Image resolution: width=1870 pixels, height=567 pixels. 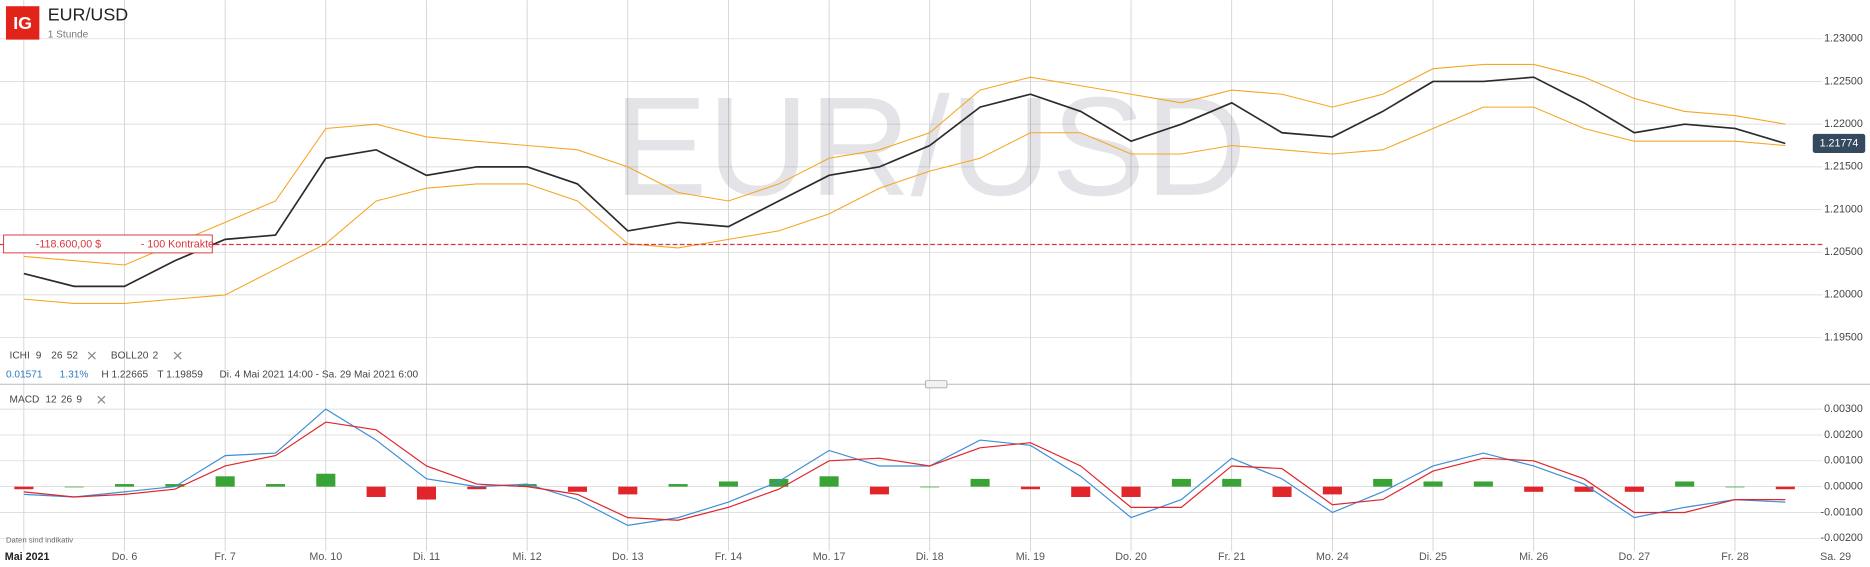 What do you see at coordinates (1131, 557) in the screenshot?
I see `x-tick-label: Do. 20` at bounding box center [1131, 557].